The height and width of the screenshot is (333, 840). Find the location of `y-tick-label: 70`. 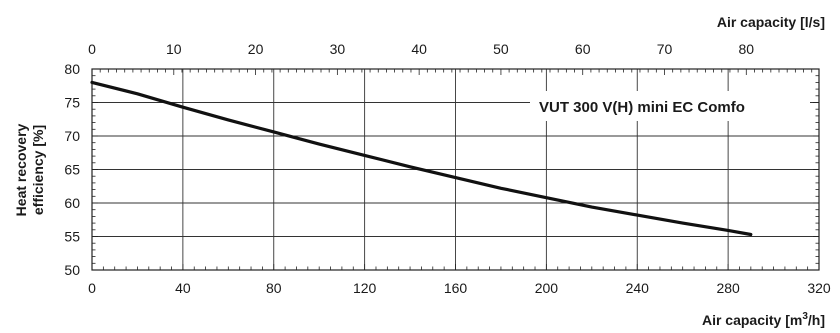

y-tick-label: 70 is located at coordinates (72, 136).